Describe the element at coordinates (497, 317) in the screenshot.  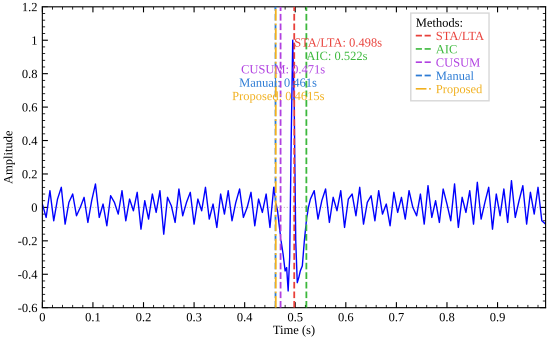
I see `x-tick-label: 0.9` at that location.